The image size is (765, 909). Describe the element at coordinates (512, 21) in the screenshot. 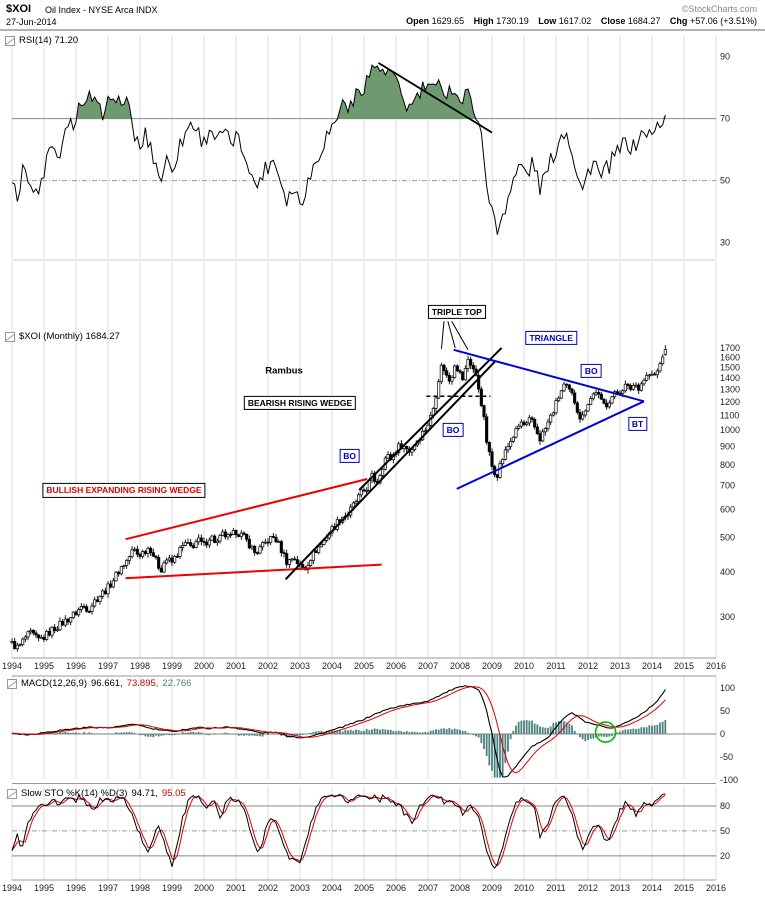

I see `high-value: 1730.19` at that location.